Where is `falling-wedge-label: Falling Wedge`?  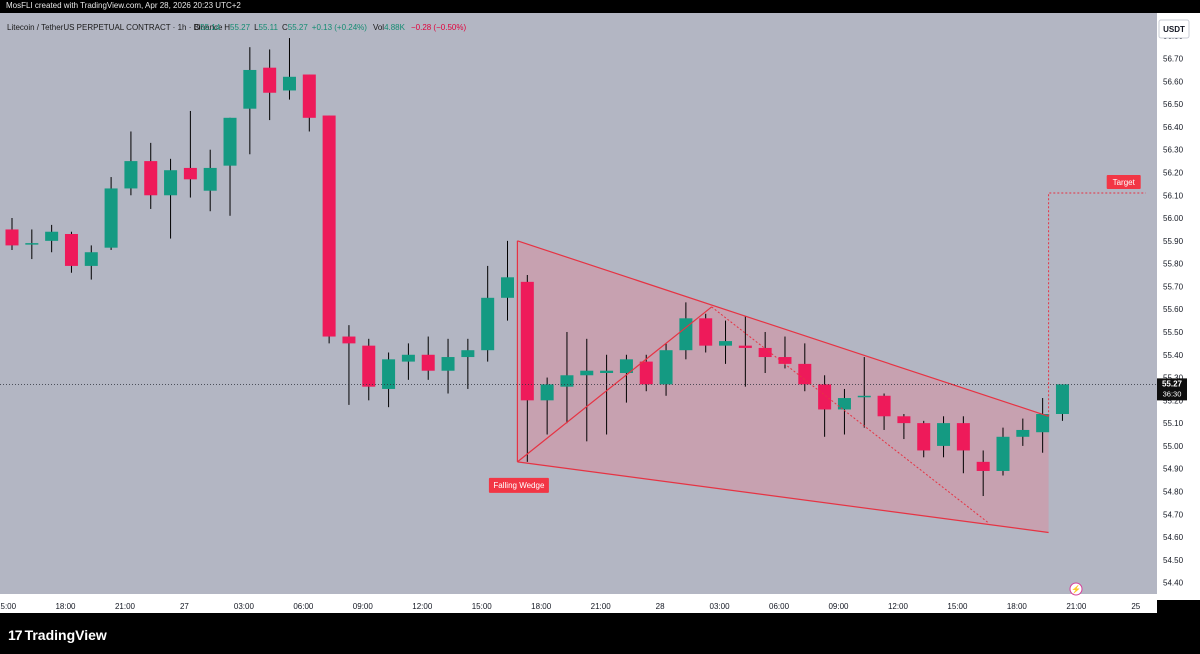 falling-wedge-label: Falling Wedge is located at coordinates (518, 485).